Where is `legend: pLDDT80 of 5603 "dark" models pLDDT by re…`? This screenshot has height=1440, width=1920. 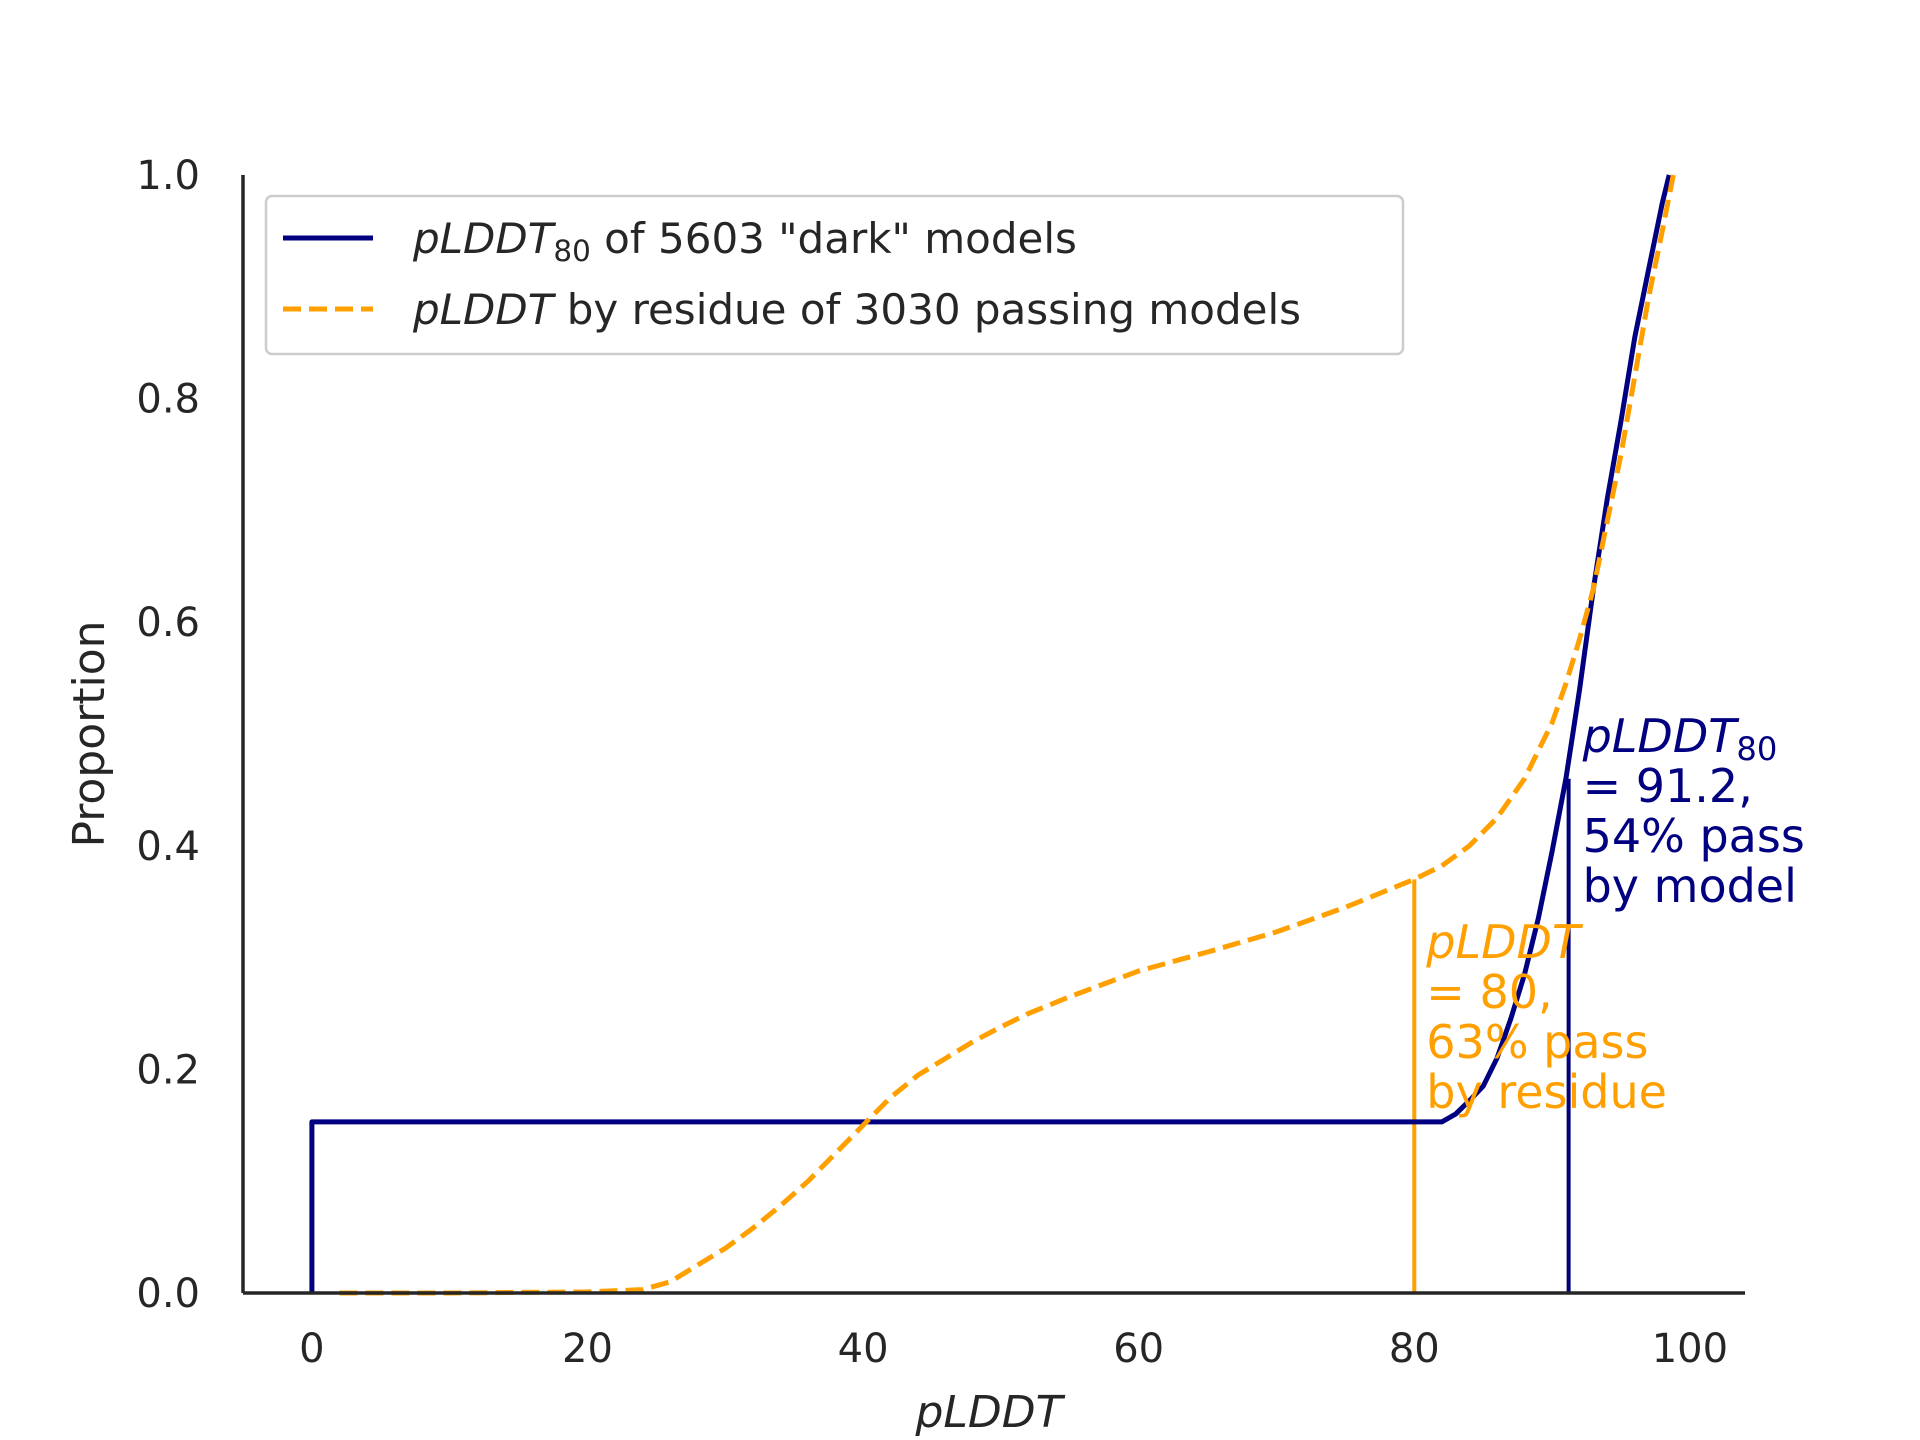
legend: pLDDT80 of 5603 "dark" models pLDDT by re… is located at coordinates (834, 275).